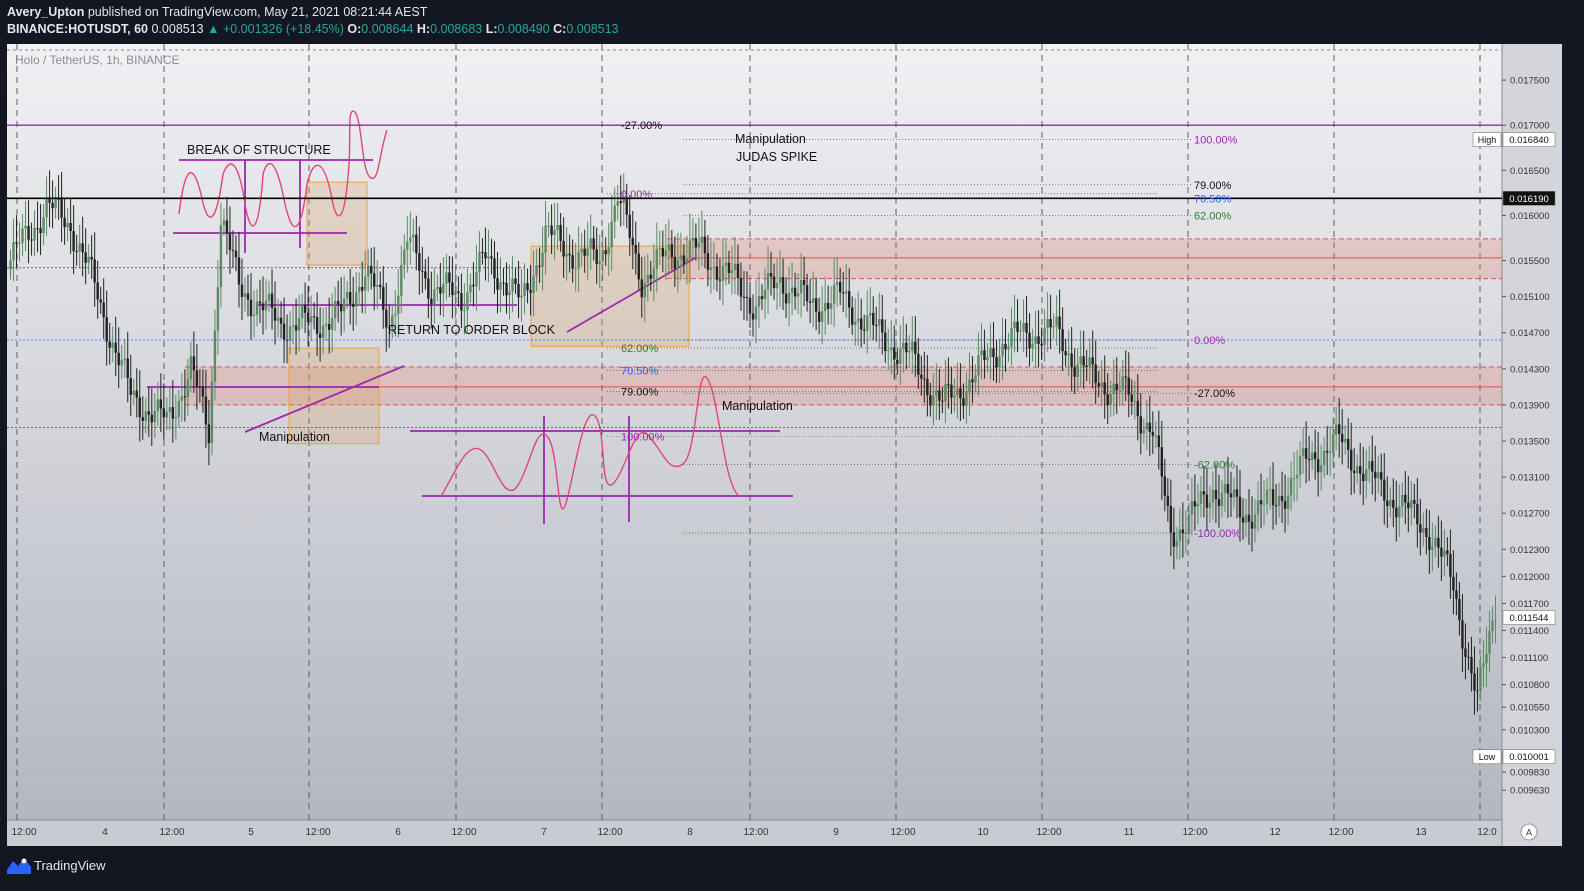  Describe the element at coordinates (757, 406) in the screenshot. I see `manipulation-label-middle: Manipulation` at that location.